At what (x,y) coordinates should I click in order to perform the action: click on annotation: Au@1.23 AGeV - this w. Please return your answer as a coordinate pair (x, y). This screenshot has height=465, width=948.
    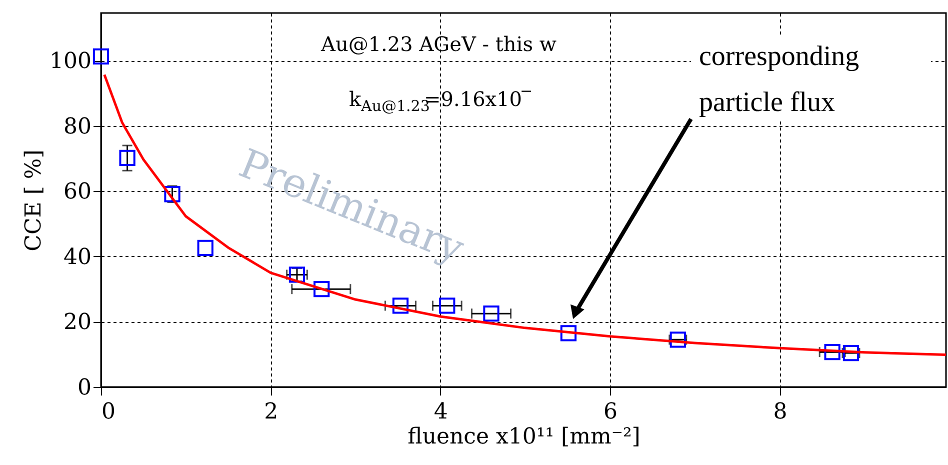
    Looking at the image, I should click on (438, 44).